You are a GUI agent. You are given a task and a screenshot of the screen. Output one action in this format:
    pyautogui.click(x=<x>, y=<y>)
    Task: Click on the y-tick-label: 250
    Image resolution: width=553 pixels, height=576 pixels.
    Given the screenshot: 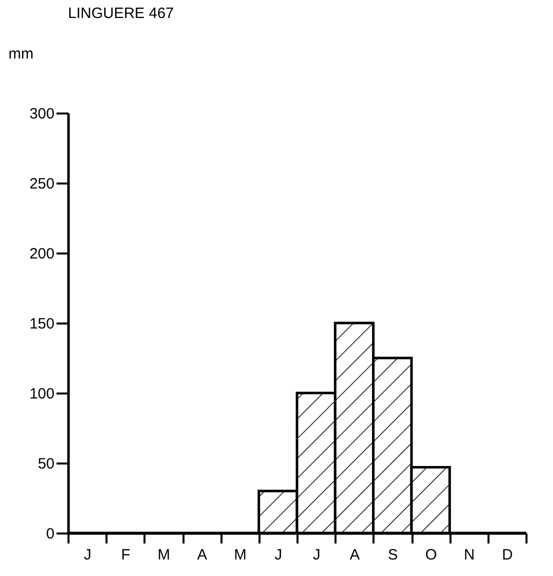 What is the action you would take?
    pyautogui.click(x=41, y=184)
    